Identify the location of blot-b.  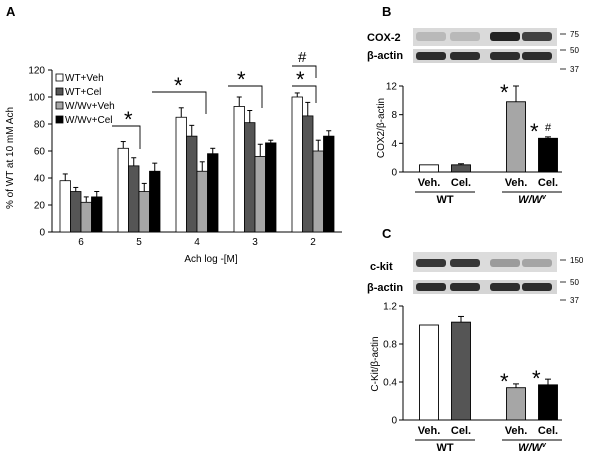
(485, 45).